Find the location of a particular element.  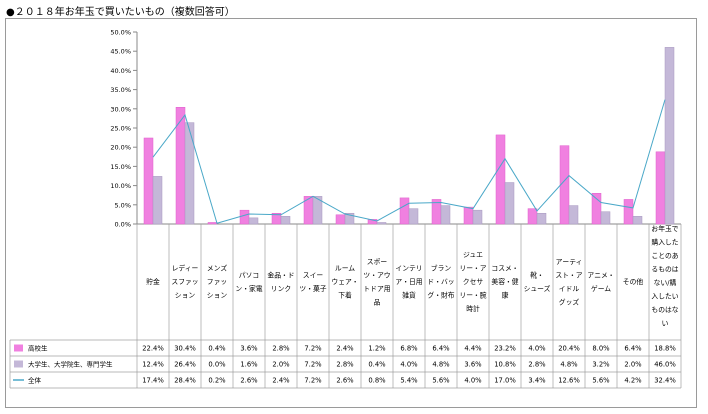

chart-title: ●２０１８年お年玉で買いたいもの（複数回答可） is located at coordinates (120, 12).